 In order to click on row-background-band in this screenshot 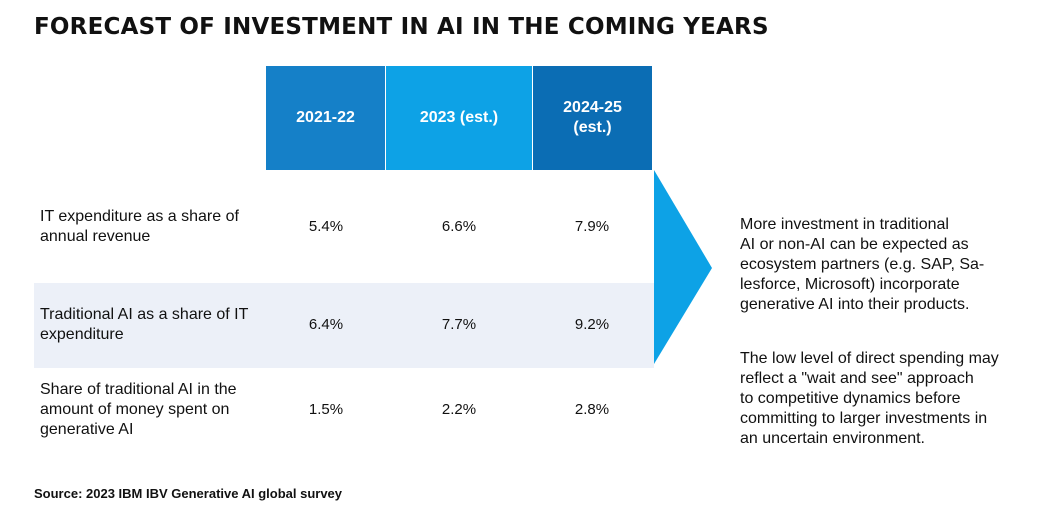, I will do `click(344, 325)`.